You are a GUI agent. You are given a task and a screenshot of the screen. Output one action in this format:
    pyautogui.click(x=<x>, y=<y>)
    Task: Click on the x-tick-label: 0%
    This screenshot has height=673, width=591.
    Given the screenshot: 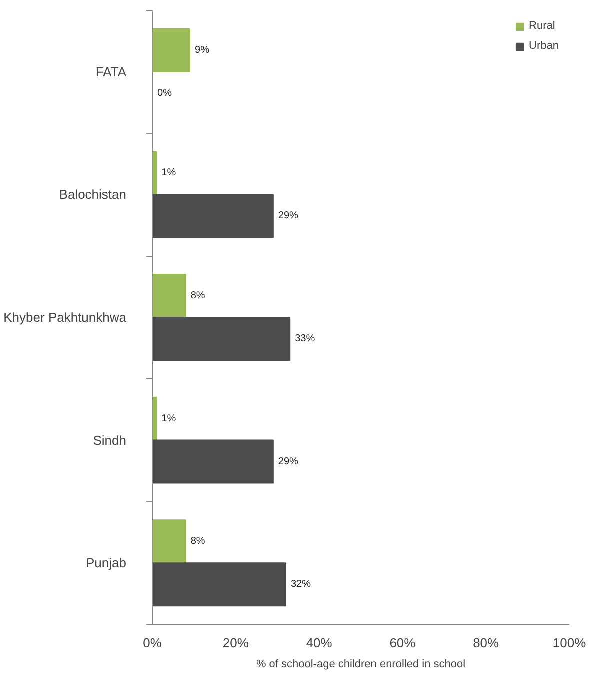 What is the action you would take?
    pyautogui.click(x=152, y=643)
    